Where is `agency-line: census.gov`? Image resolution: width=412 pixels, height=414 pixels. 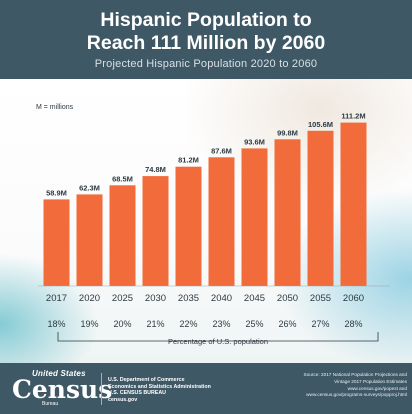 agency-line: census.gov is located at coordinates (123, 399).